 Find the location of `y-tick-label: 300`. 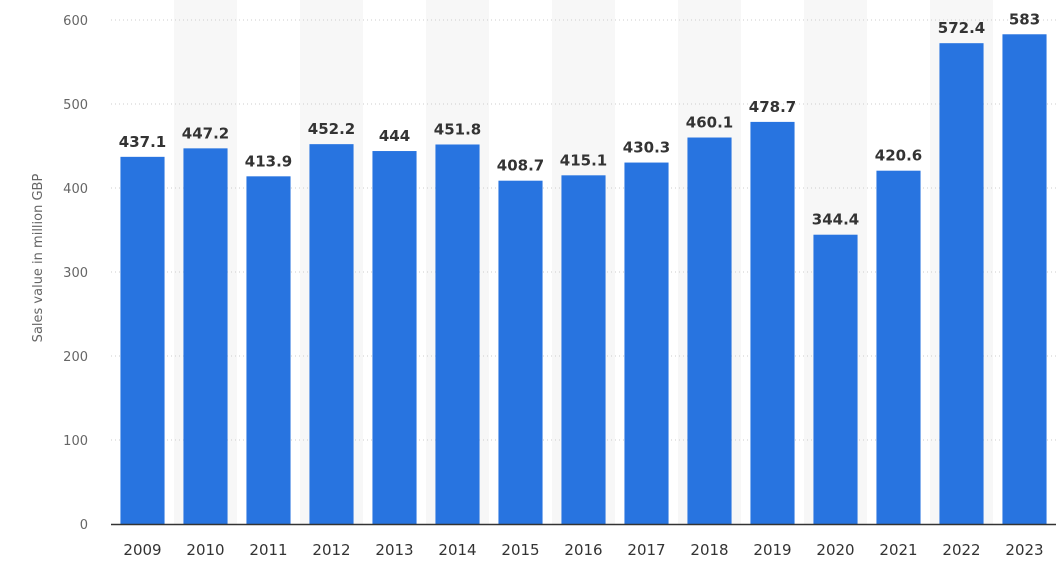

y-tick-label: 300 is located at coordinates (75, 273).